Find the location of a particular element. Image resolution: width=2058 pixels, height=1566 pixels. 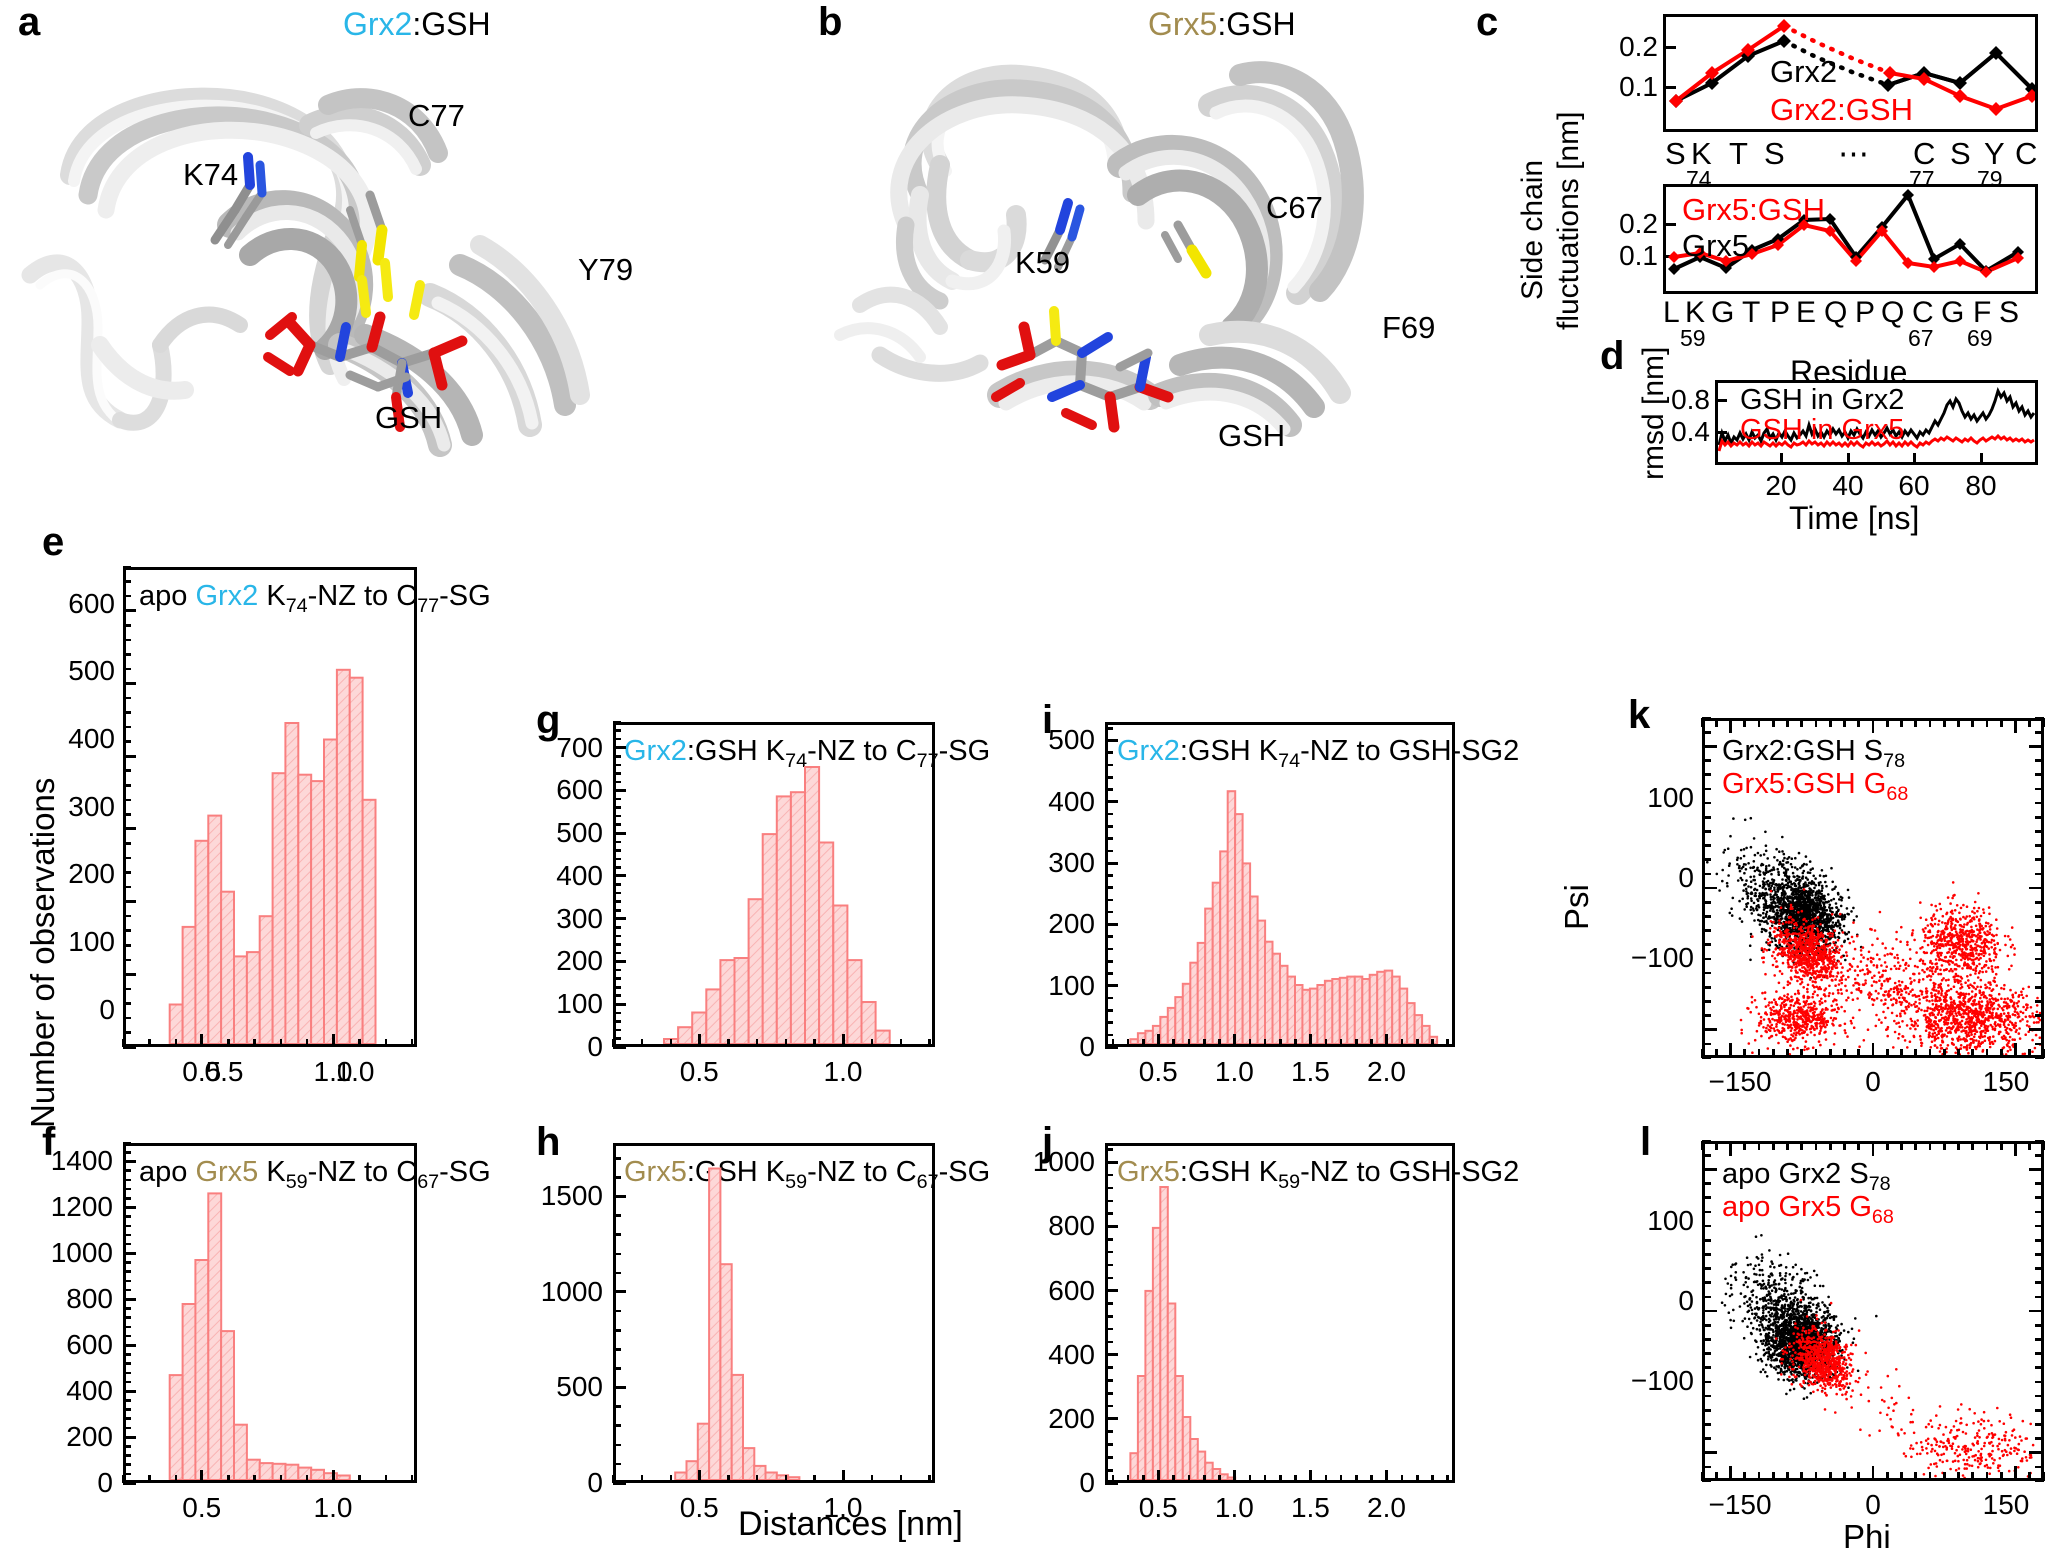

panel-a-title-name: Grx2 is located at coordinates (378, 24).